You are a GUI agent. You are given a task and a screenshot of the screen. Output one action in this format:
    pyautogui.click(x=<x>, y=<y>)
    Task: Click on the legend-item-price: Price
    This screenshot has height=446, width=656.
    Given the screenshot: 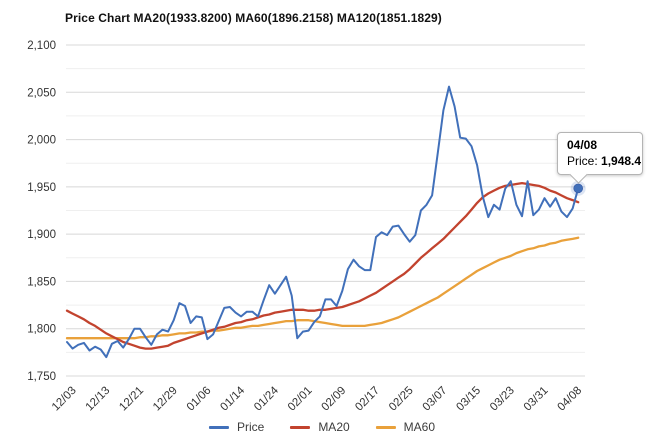 What is the action you would take?
    pyautogui.click(x=236, y=427)
    